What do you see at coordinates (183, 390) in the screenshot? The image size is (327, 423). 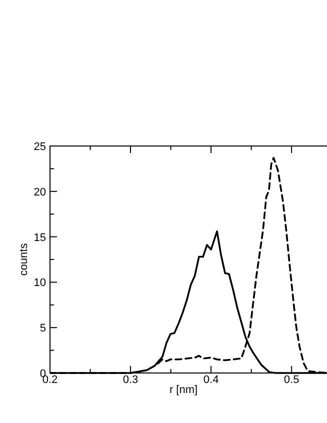 I see `x-axis-title: r [nm]` at bounding box center [183, 390].